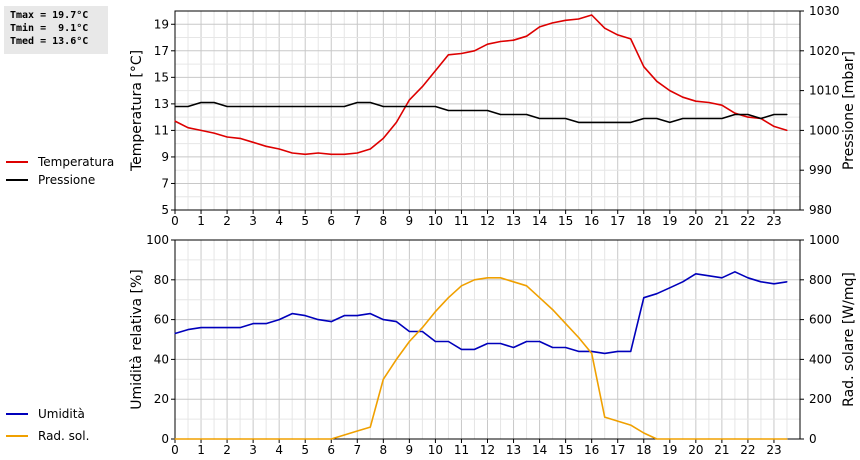 The height and width of the screenshot is (460, 860). Describe the element at coordinates (824, 240) in the screenshot. I see `y-tick-label-right: 1000` at that location.